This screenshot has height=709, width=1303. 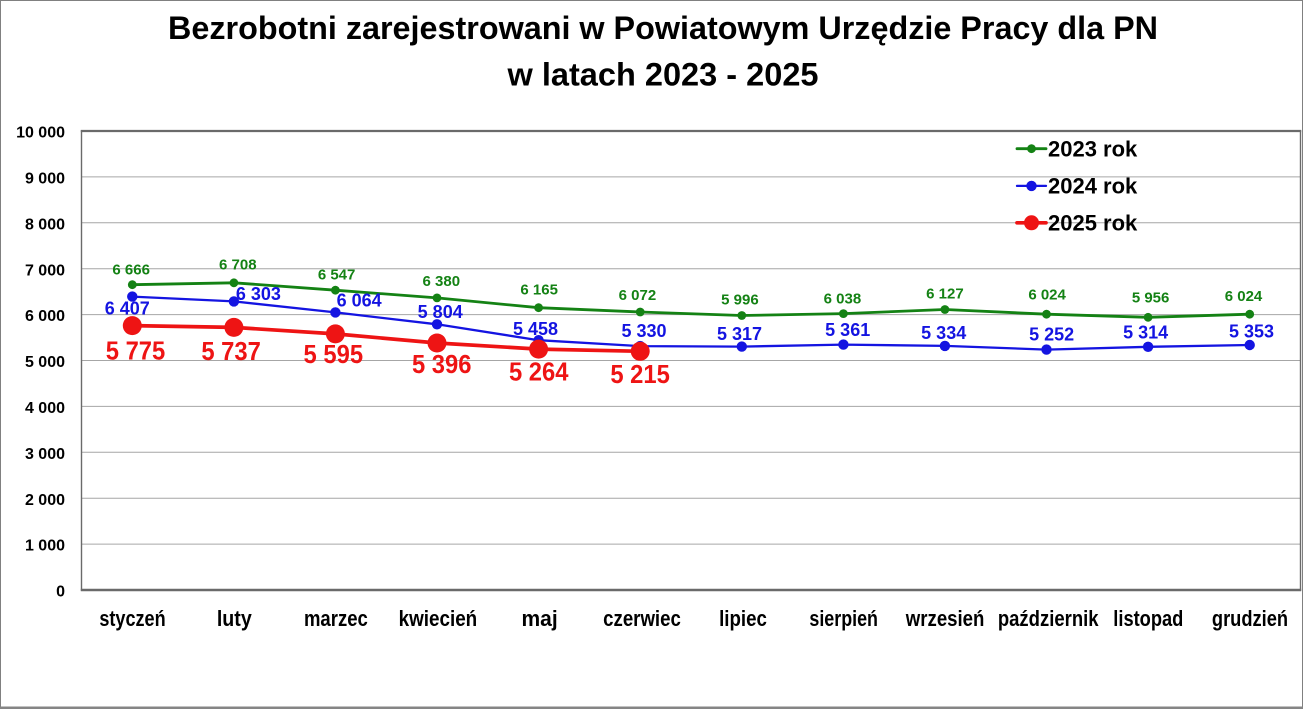 What do you see at coordinates (847, 330) in the screenshot?
I see `svg-text: 5 361` at bounding box center [847, 330].